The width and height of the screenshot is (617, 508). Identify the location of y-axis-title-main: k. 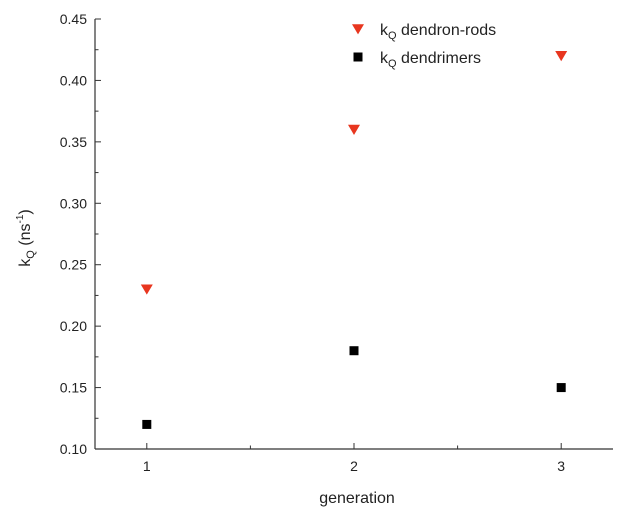
(25, 262).